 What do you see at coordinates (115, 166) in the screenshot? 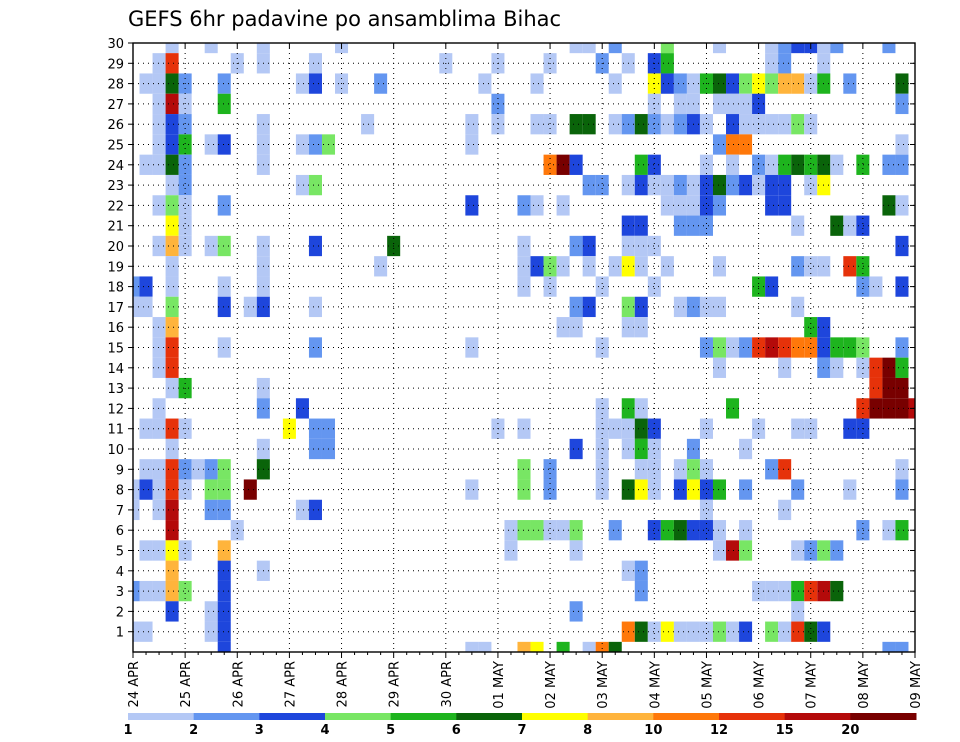
I see `y-tick-label: 24` at bounding box center [115, 166].